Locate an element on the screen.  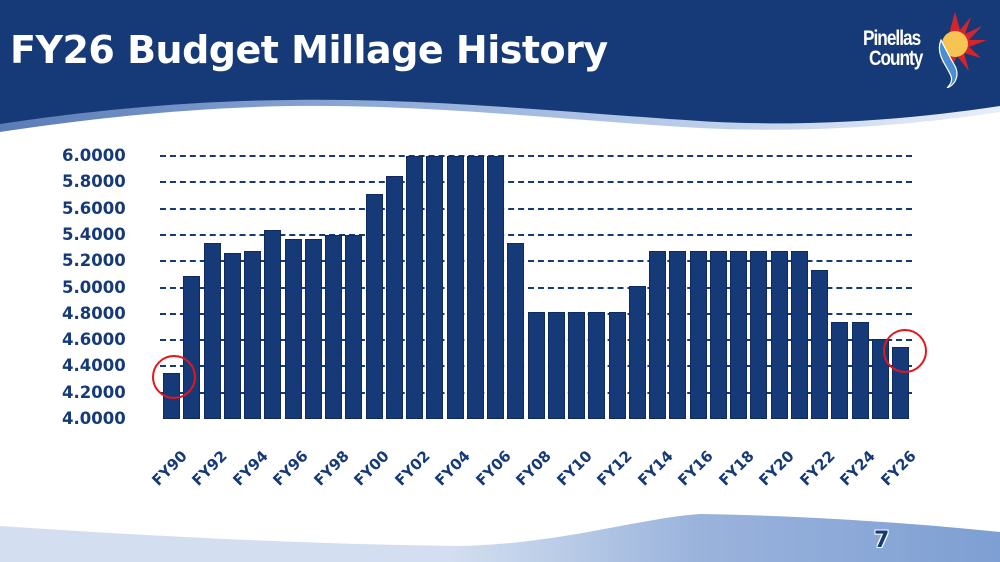
y-axis-tick-label: 5.6000 is located at coordinates (94, 208).